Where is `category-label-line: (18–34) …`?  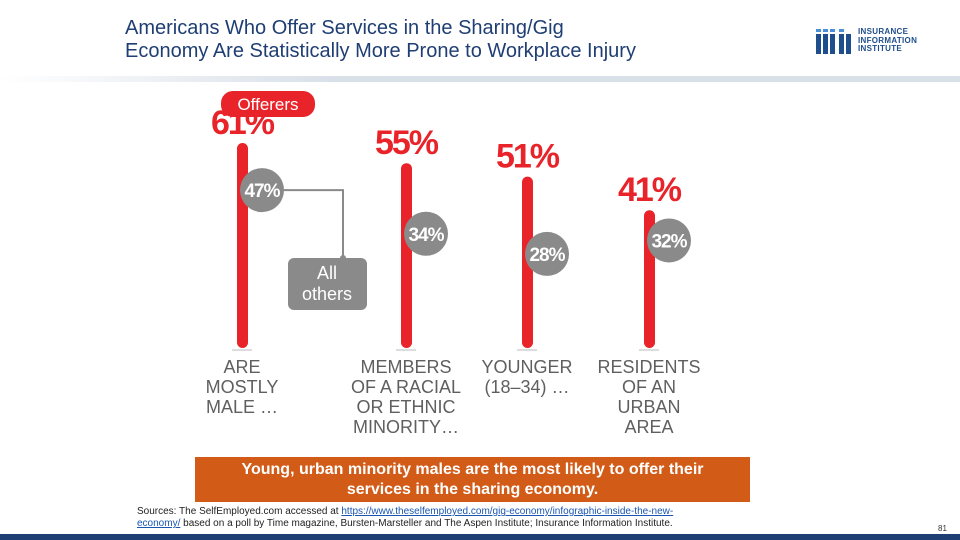 category-label-line: (18–34) … is located at coordinates (526, 387).